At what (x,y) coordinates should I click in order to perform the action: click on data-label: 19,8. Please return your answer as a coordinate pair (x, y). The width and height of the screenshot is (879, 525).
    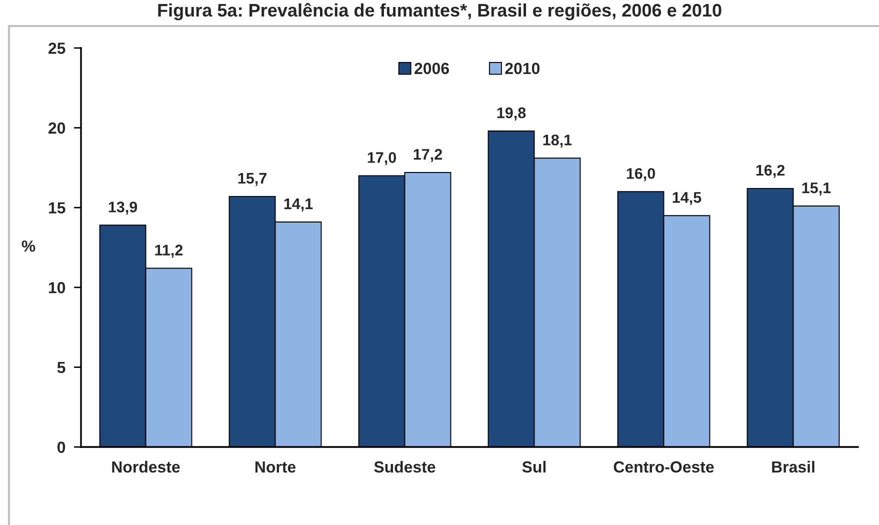
    Looking at the image, I should click on (511, 113).